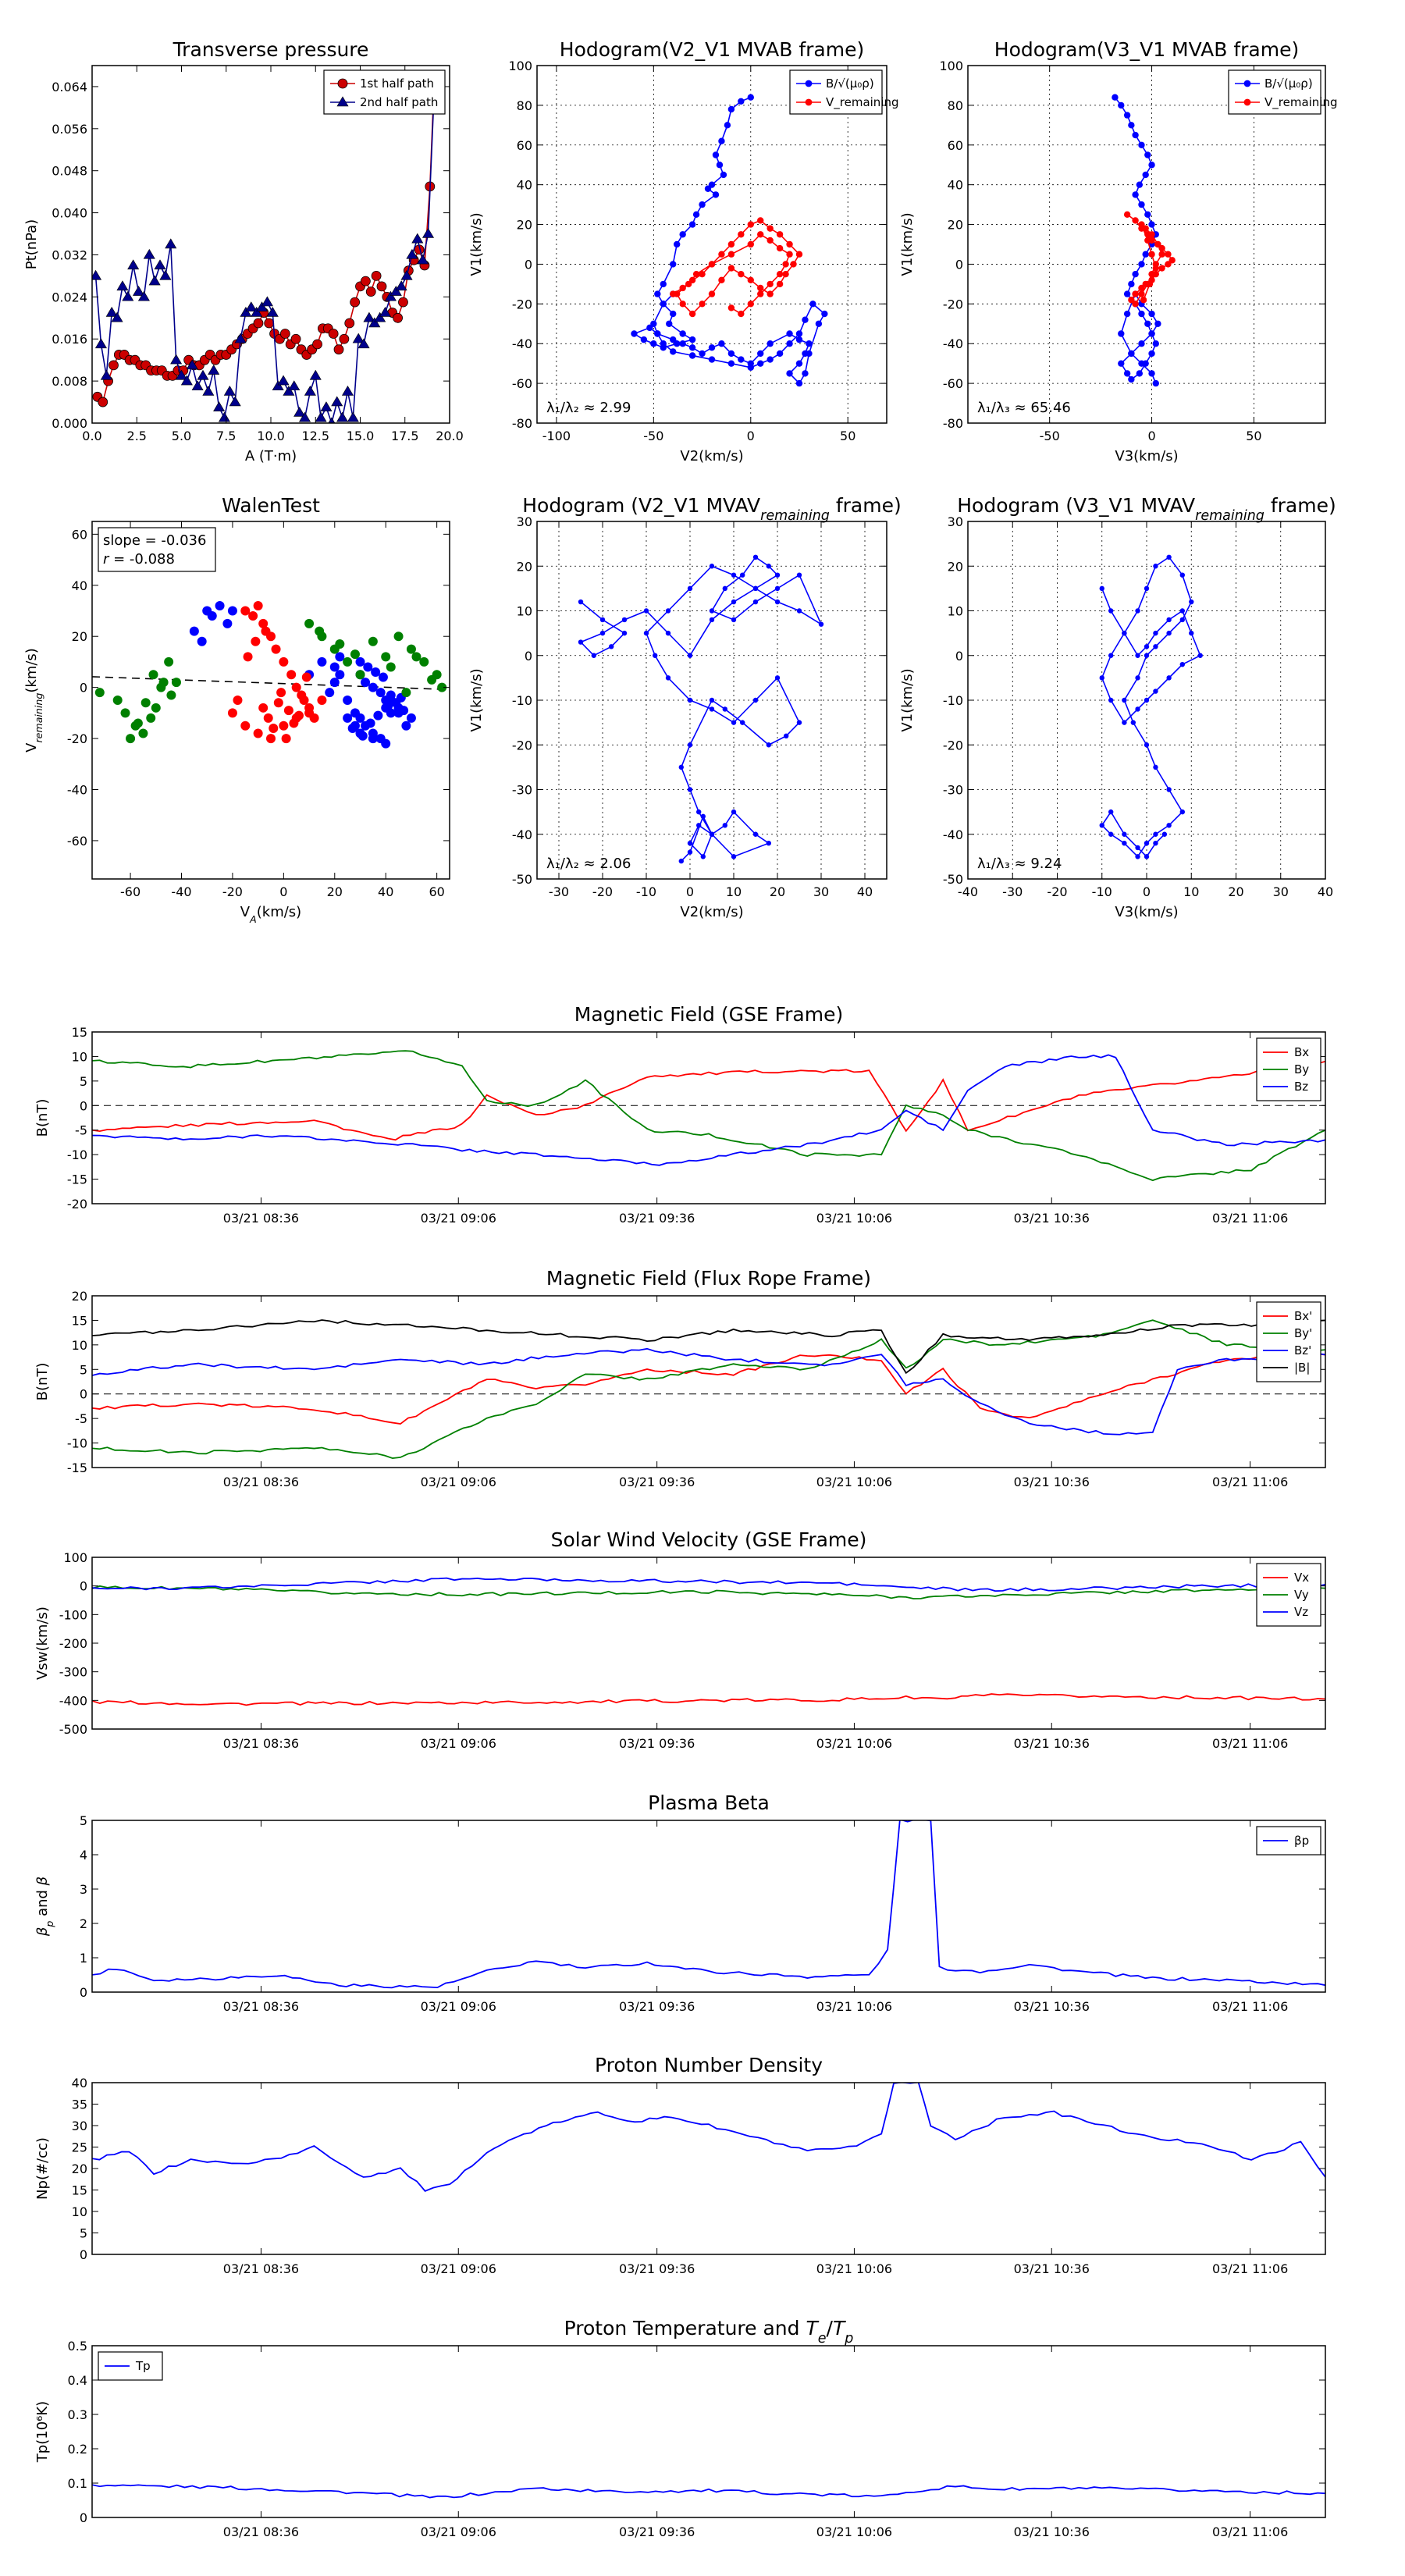 This screenshot has width=1405, height=2576. I want to click on walen-test-xtick-label-4: 20, so click(335, 891).